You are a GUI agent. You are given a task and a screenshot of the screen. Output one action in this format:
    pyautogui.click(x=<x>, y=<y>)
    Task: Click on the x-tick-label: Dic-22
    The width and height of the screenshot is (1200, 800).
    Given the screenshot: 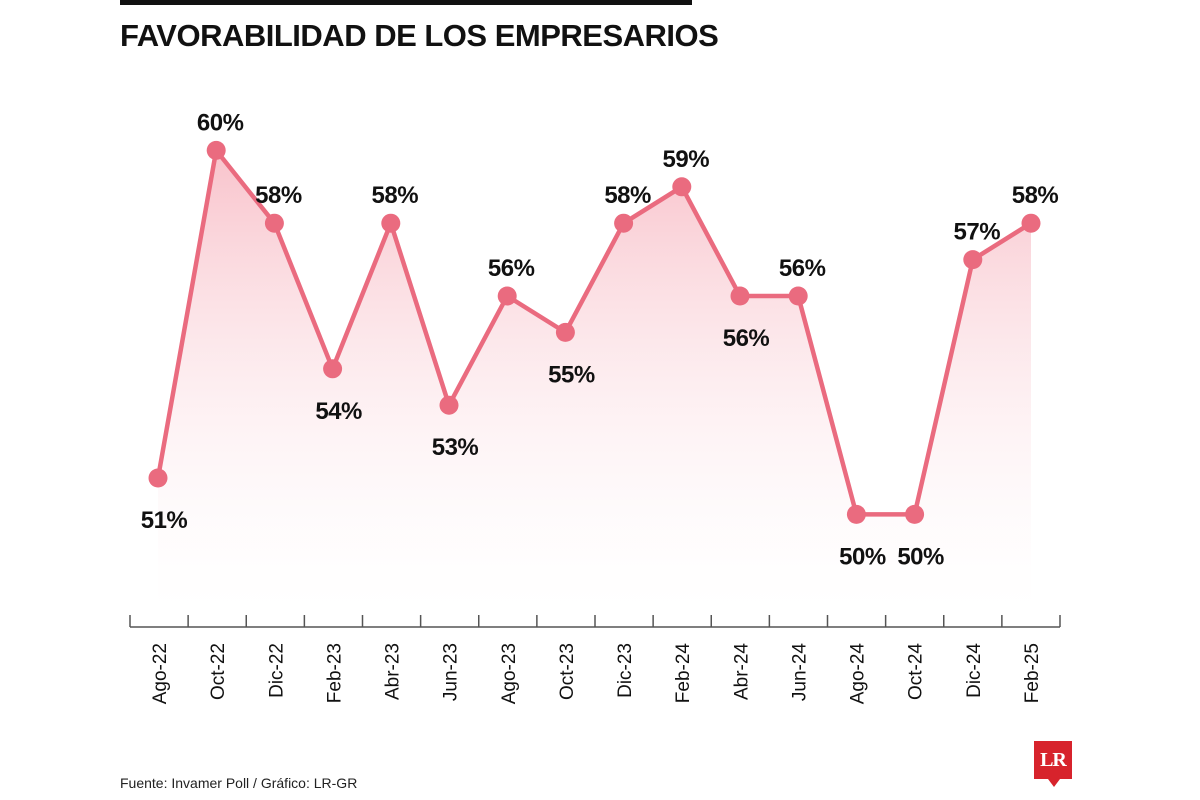 What is the action you would take?
    pyautogui.click(x=276, y=670)
    